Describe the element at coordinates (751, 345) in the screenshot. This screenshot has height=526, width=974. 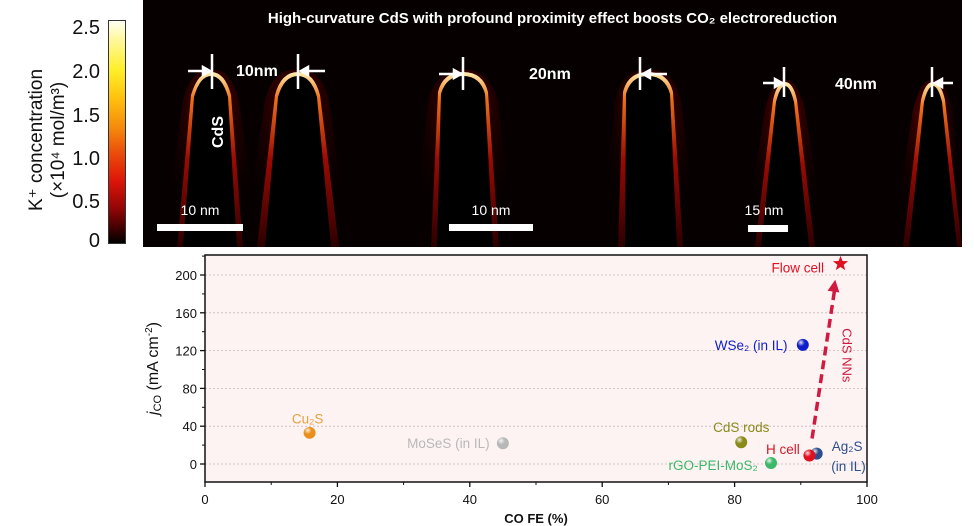
I see `point-label: WSe₂ (in IL)` at that location.